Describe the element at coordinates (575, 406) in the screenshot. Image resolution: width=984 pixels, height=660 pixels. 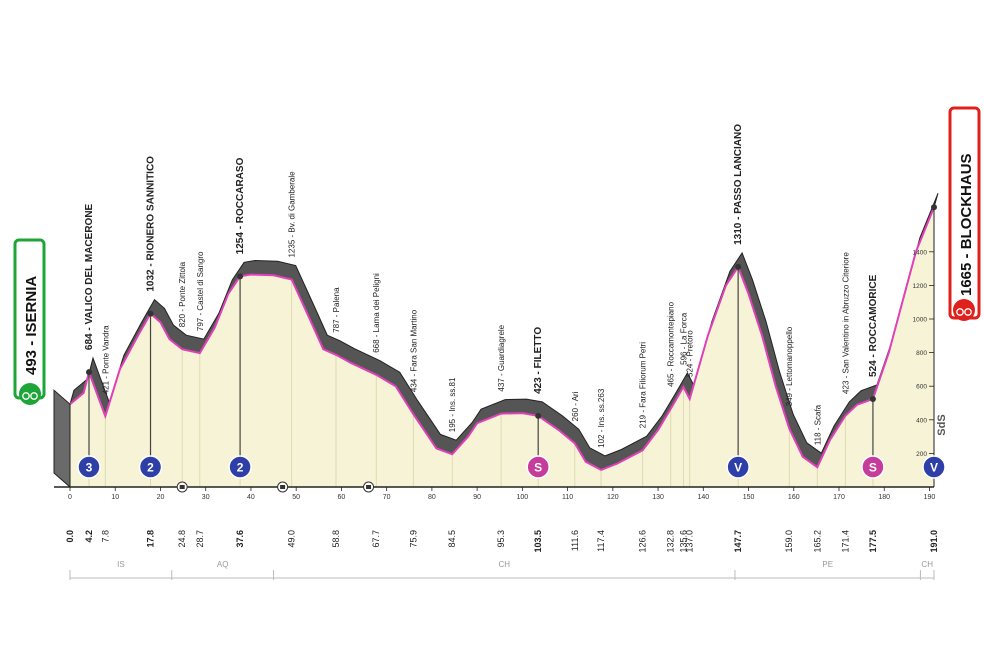
I see `waypoint-label: 260 - Ari` at that location.